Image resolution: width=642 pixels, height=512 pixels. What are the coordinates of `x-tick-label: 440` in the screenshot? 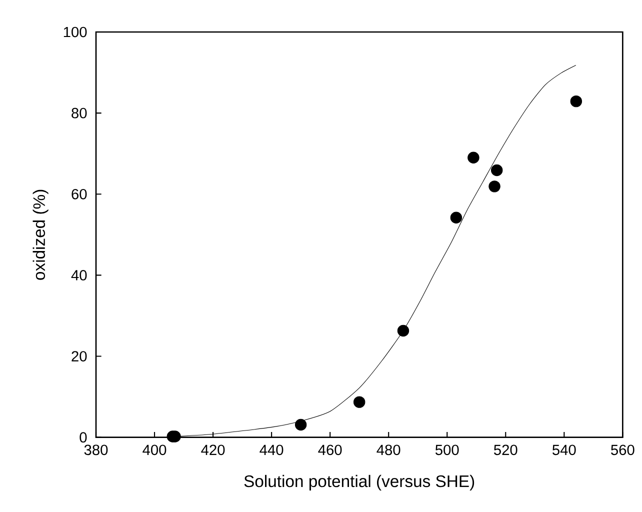 It's located at (272, 450).